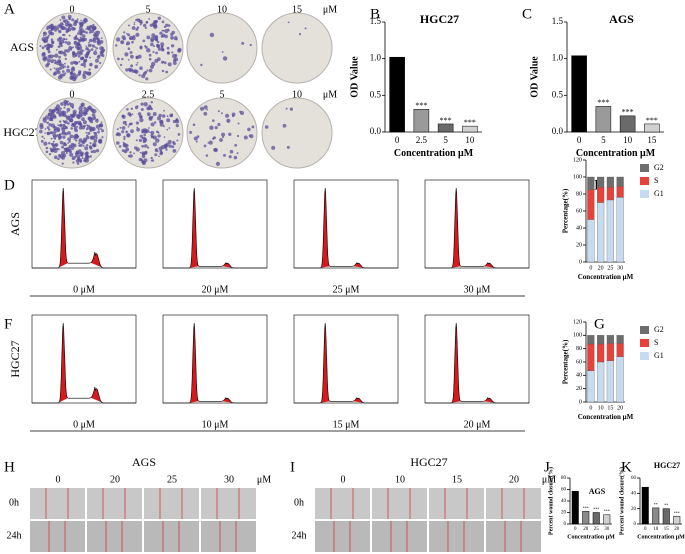  What do you see at coordinates (534, 77) in the screenshot?
I see `y-axis-label: OD Value` at bounding box center [534, 77].